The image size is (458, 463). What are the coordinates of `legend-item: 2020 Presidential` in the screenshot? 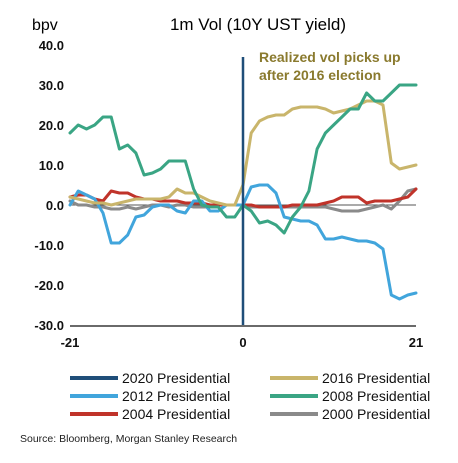 It's located at (150, 378).